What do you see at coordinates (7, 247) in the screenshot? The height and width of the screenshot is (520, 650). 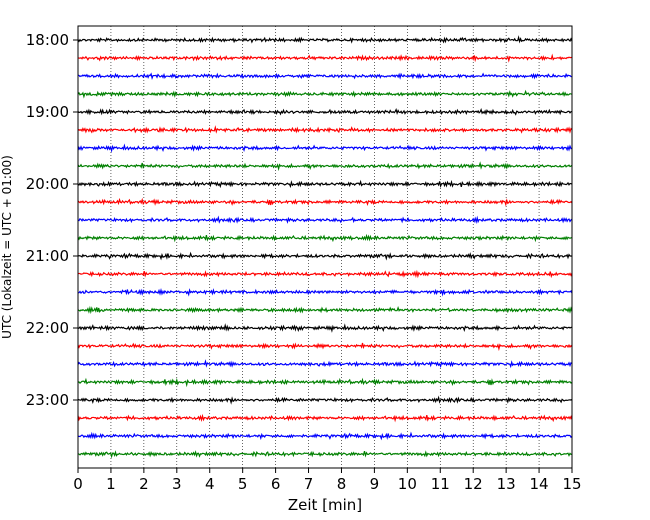 I see `y-axis-label: UTC (Lokalzeit = UTC + 01:00)` at bounding box center [7, 247].